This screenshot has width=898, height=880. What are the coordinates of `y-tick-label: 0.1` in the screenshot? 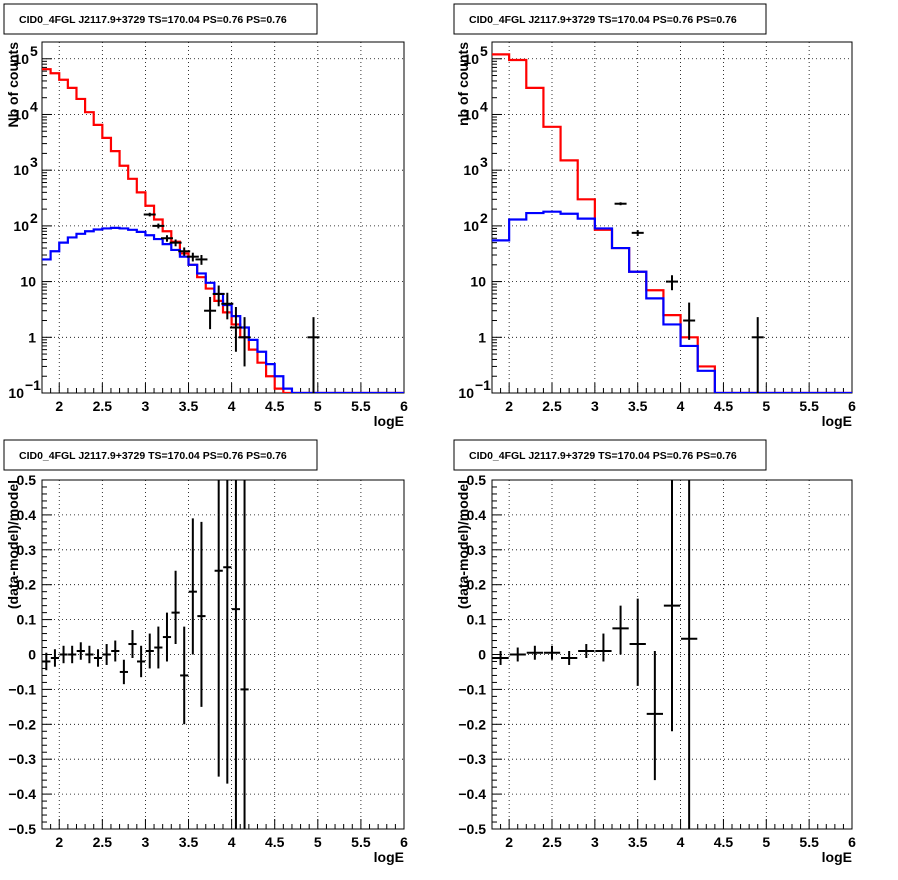 It's located at (477, 620).